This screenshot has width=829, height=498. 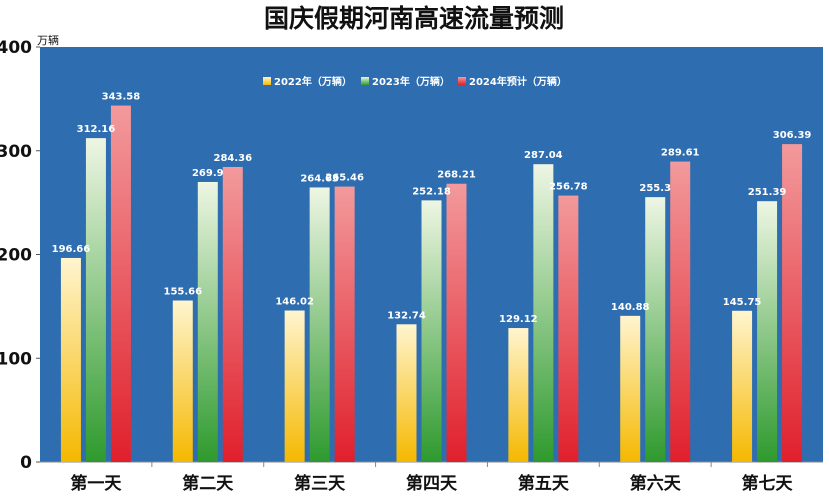 I want to click on data-label: 251.39, so click(x=767, y=192).